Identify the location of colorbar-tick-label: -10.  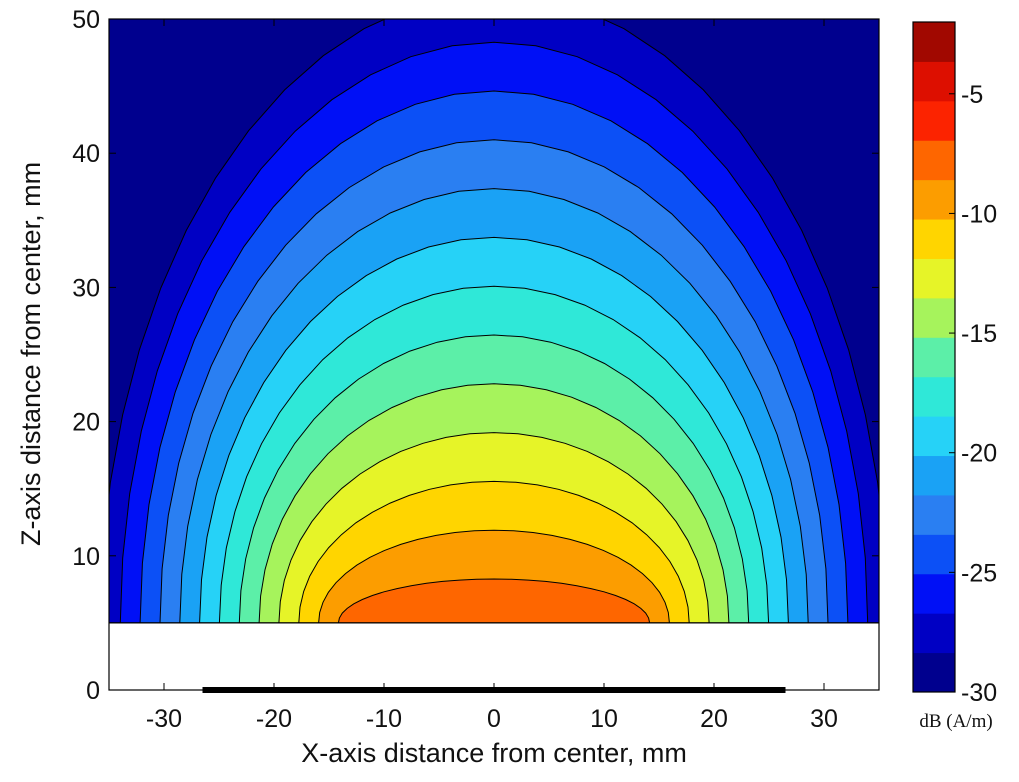
(979, 214).